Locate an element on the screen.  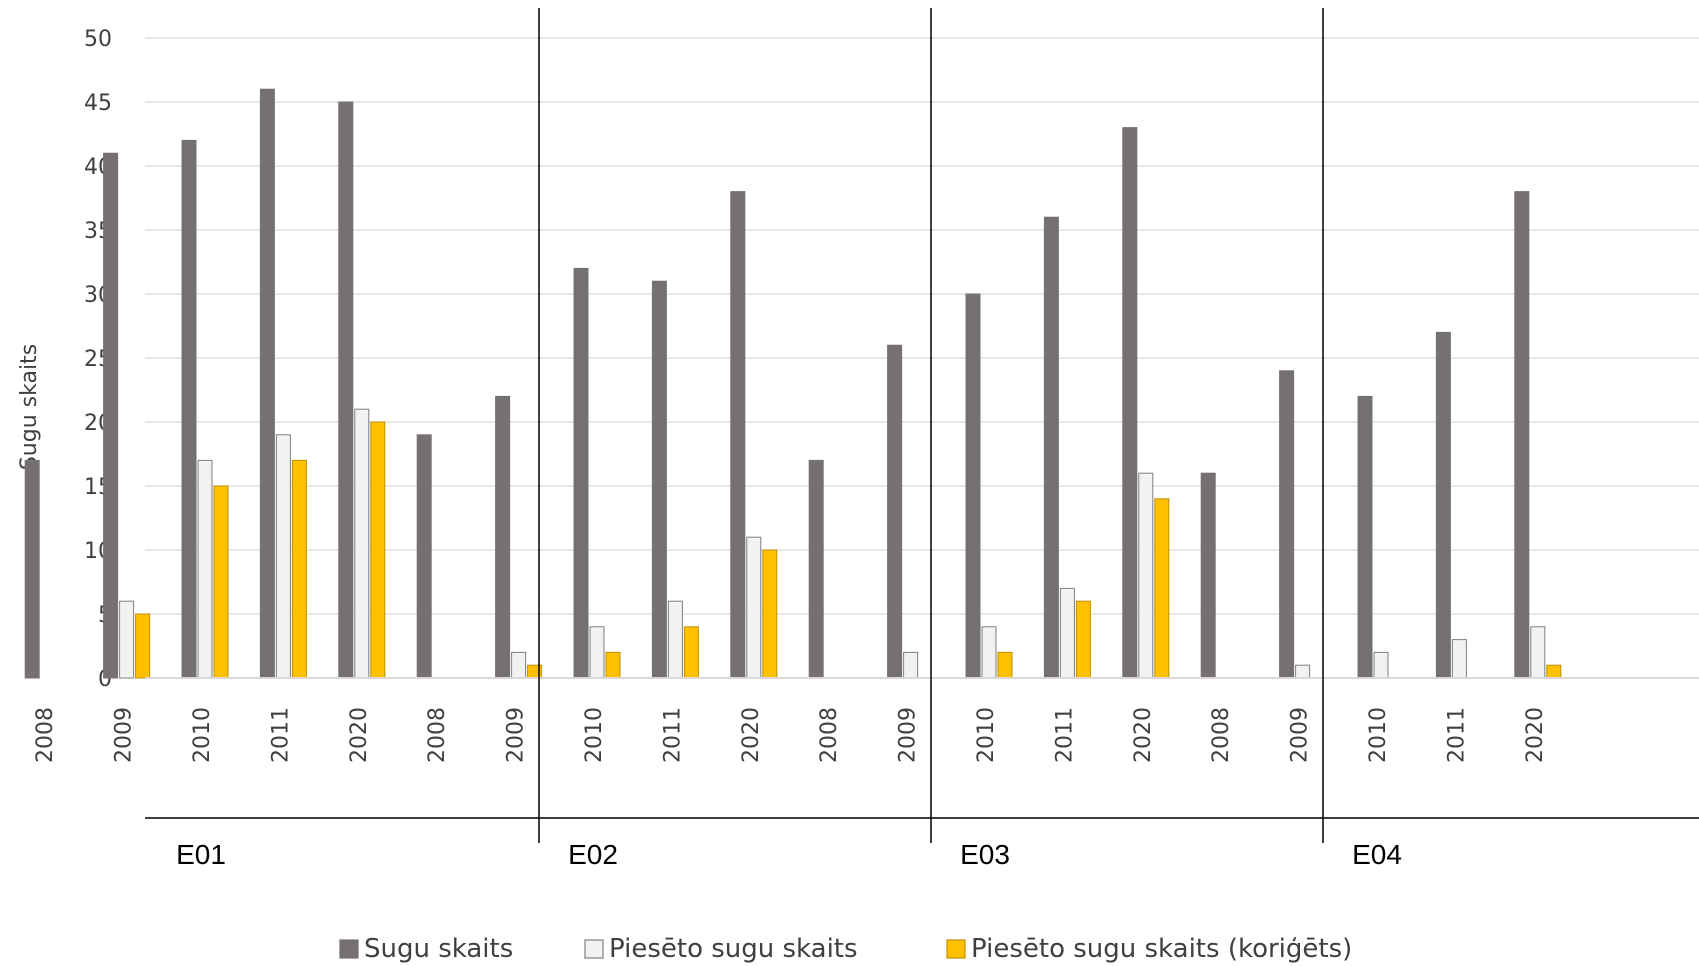
bar-pies-to-sugu-skaits-e01-2011 is located at coordinates (283, 556).